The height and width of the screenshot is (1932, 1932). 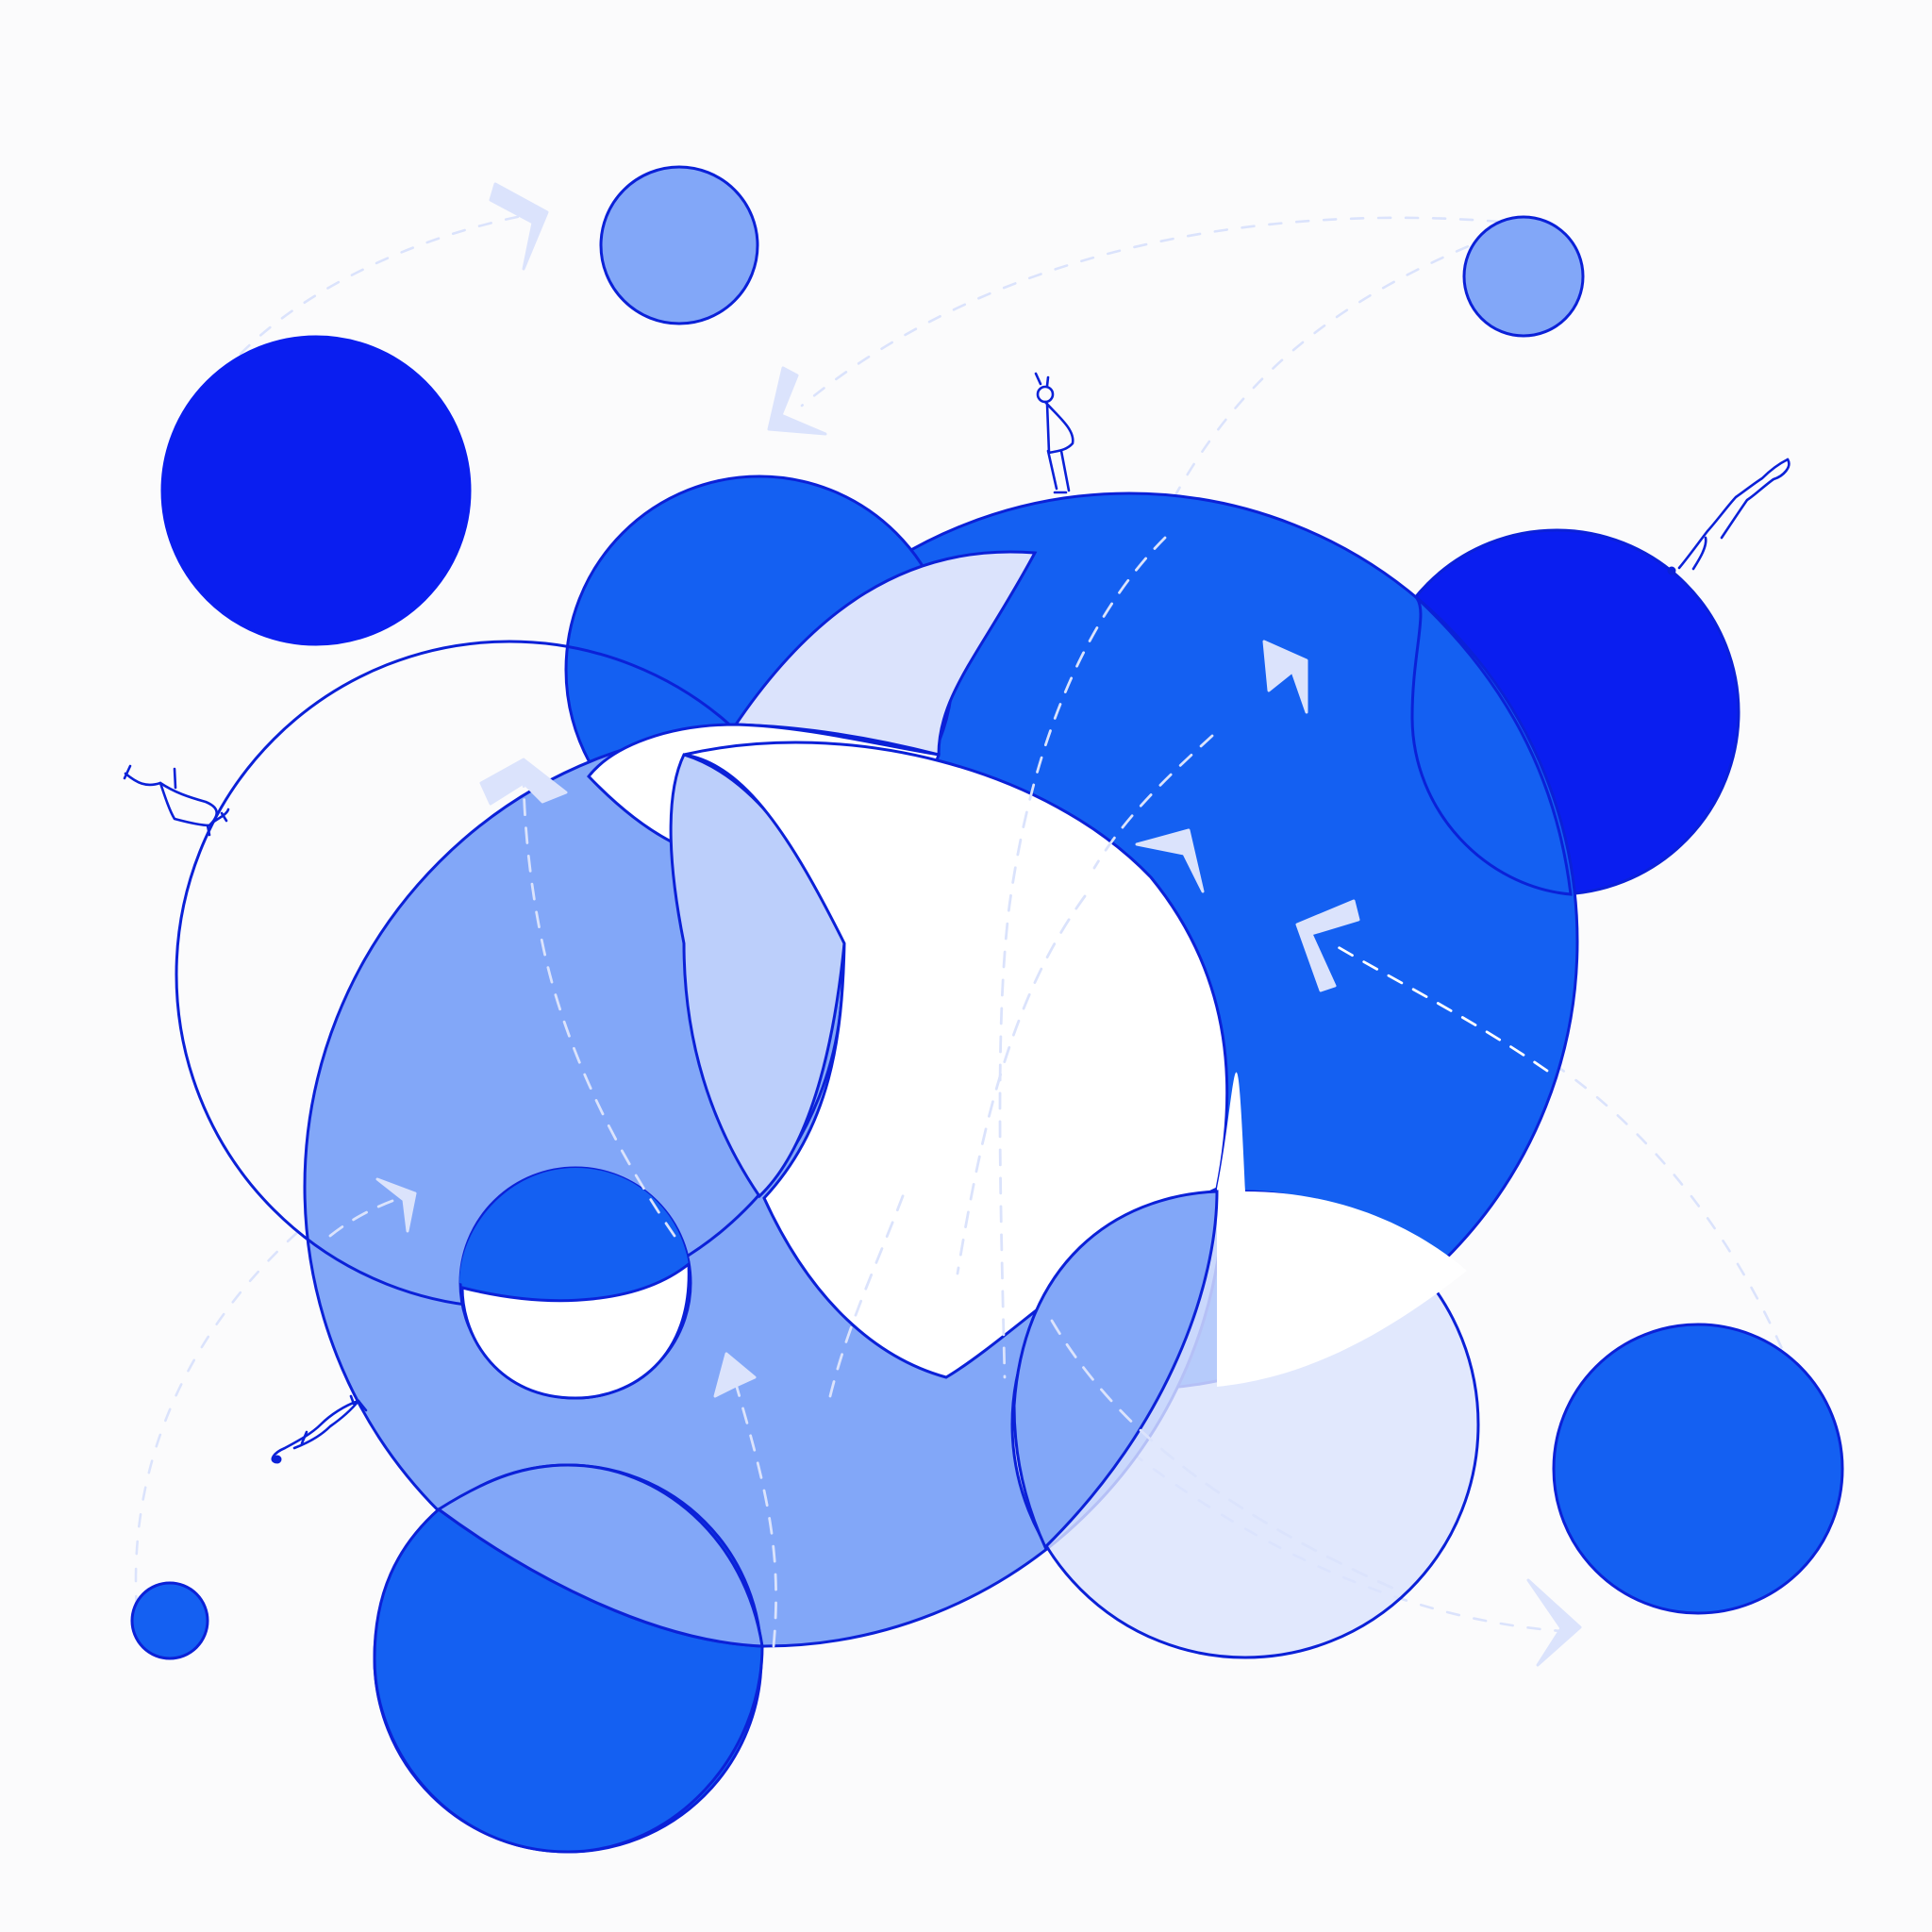 I want to click on lens-medium-lower-center, so click(x=1115, y=1370).